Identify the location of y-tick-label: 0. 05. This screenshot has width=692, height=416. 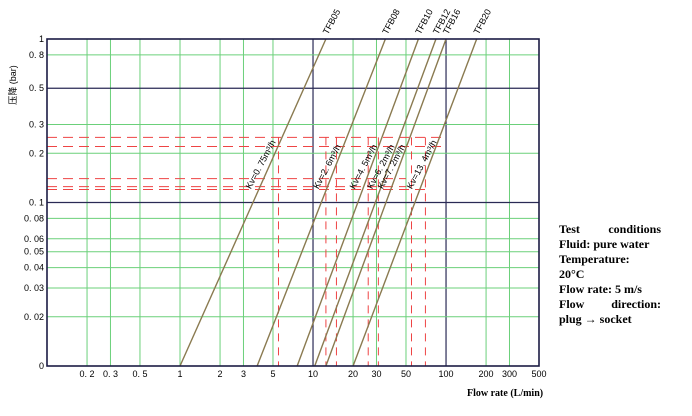
(34, 252).